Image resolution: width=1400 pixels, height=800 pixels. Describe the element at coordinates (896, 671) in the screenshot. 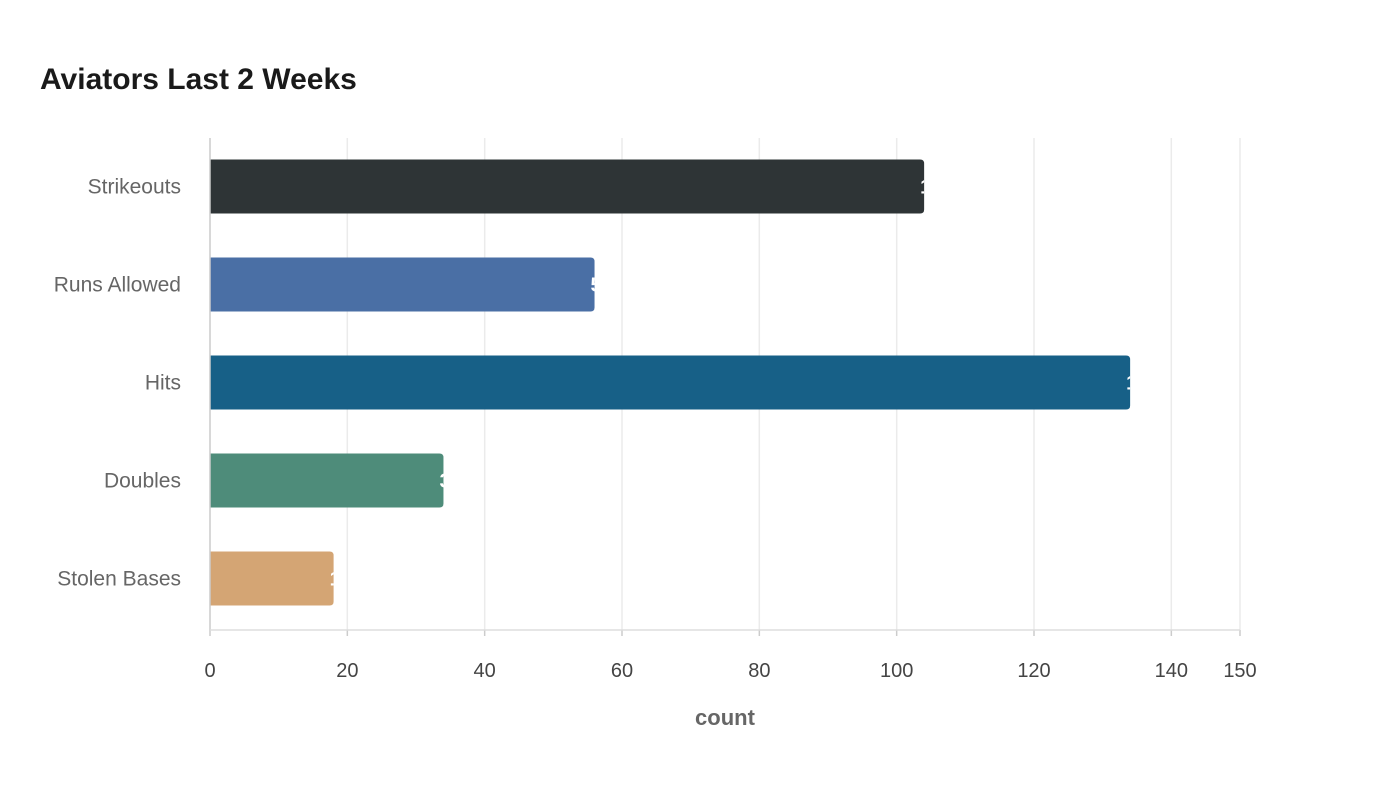

I see `x-tick-label: 100` at that location.